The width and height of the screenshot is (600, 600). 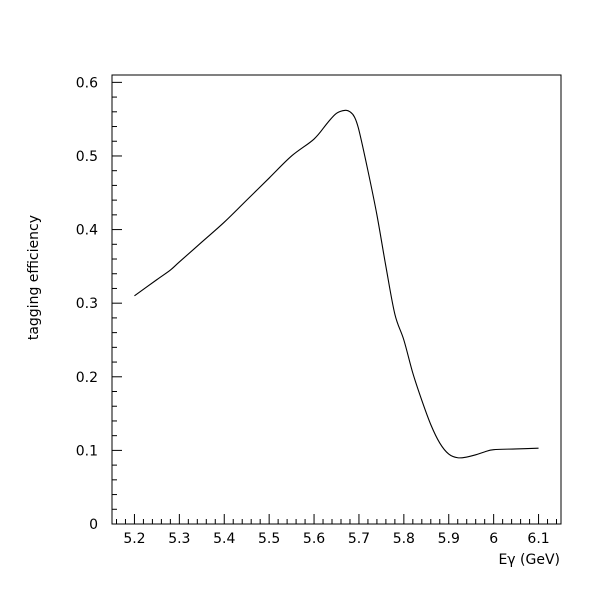 I want to click on y-tick-label: 0.3, so click(x=87, y=304).